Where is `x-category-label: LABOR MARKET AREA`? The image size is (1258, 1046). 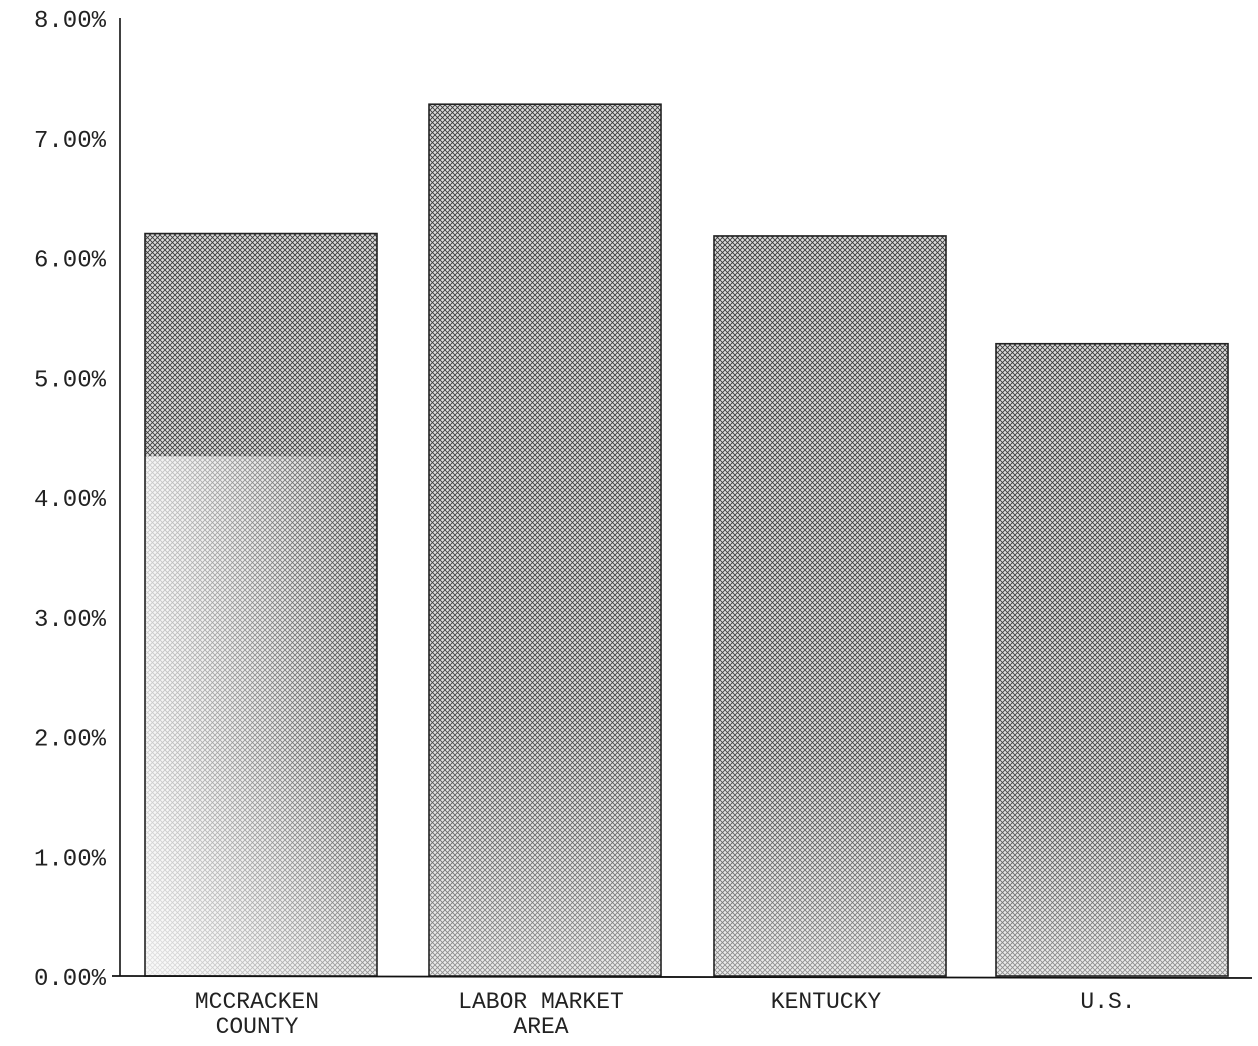 x-category-label: LABOR MARKET AREA is located at coordinates (541, 1014).